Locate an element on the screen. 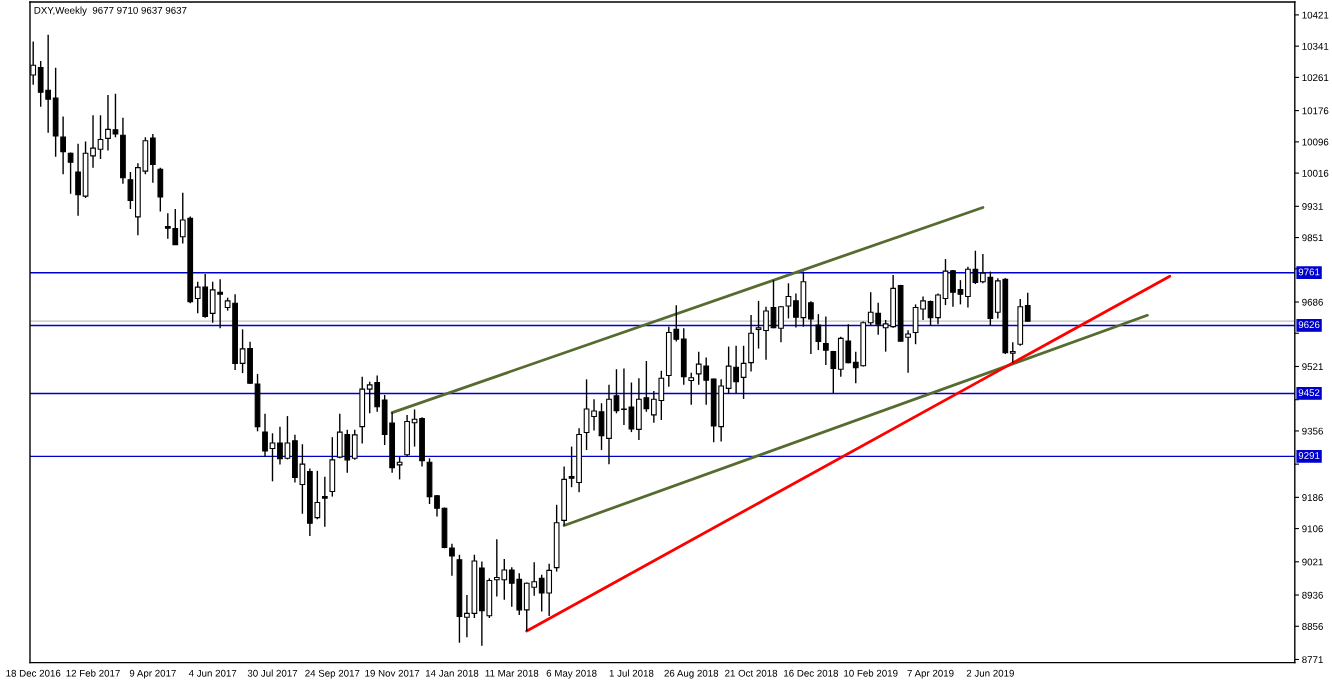  x-tick-label: 9 Apr 2017 is located at coordinates (152, 674).